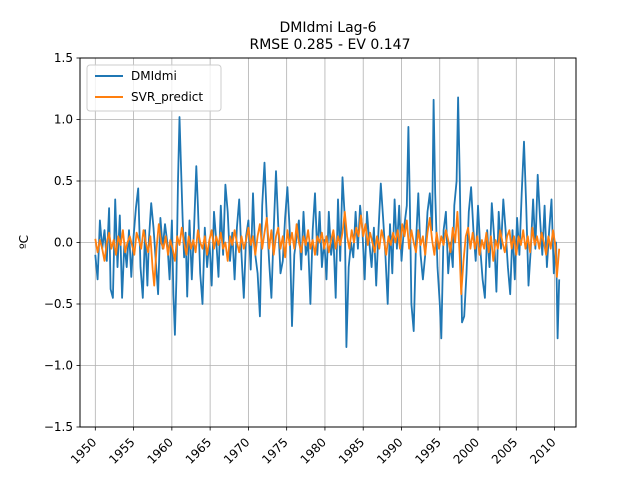 The width and height of the screenshot is (640, 480). Describe the element at coordinates (154, 88) in the screenshot. I see `legend: DMIdmi SVR_predict` at that location.